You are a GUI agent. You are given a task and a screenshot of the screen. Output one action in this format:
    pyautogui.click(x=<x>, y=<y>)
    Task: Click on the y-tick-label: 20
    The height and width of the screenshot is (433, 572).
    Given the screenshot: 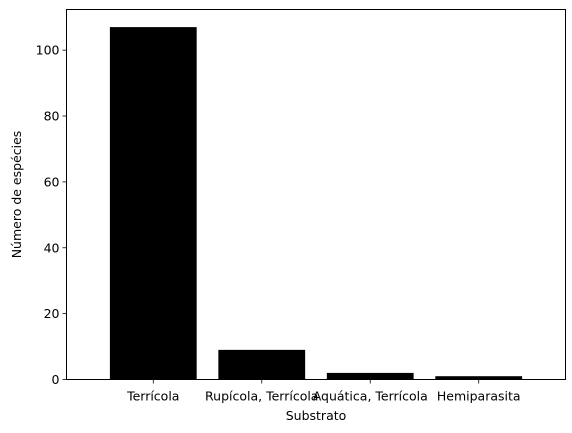 What is the action you would take?
    pyautogui.click(x=52, y=313)
    